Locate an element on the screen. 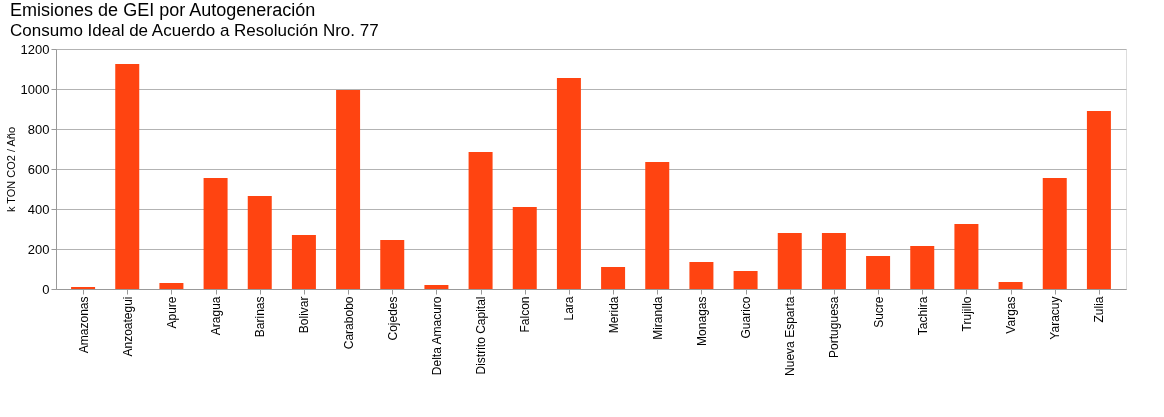 Image resolution: width=1164 pixels, height=417 pixels. x-tick-label: Trujillo is located at coordinates (966, 314).